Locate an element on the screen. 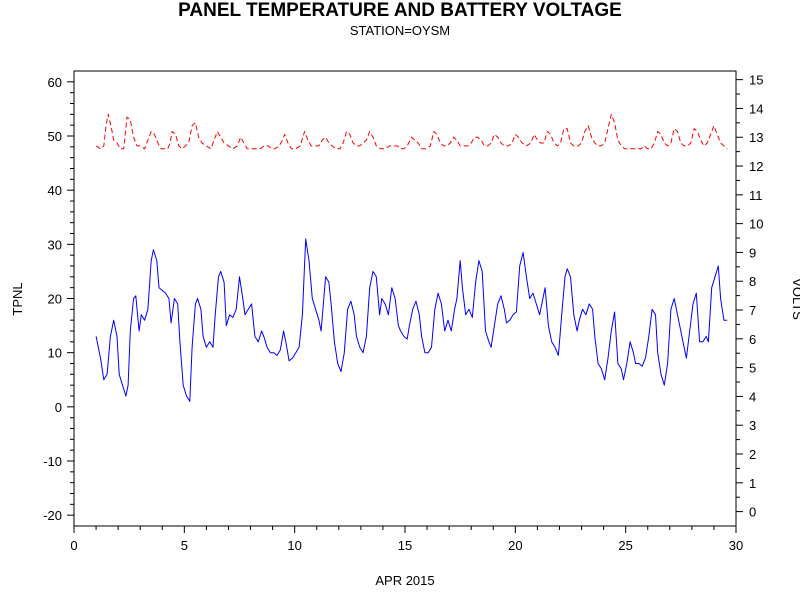  y-left-tick-label: 30 is located at coordinates (55, 244).